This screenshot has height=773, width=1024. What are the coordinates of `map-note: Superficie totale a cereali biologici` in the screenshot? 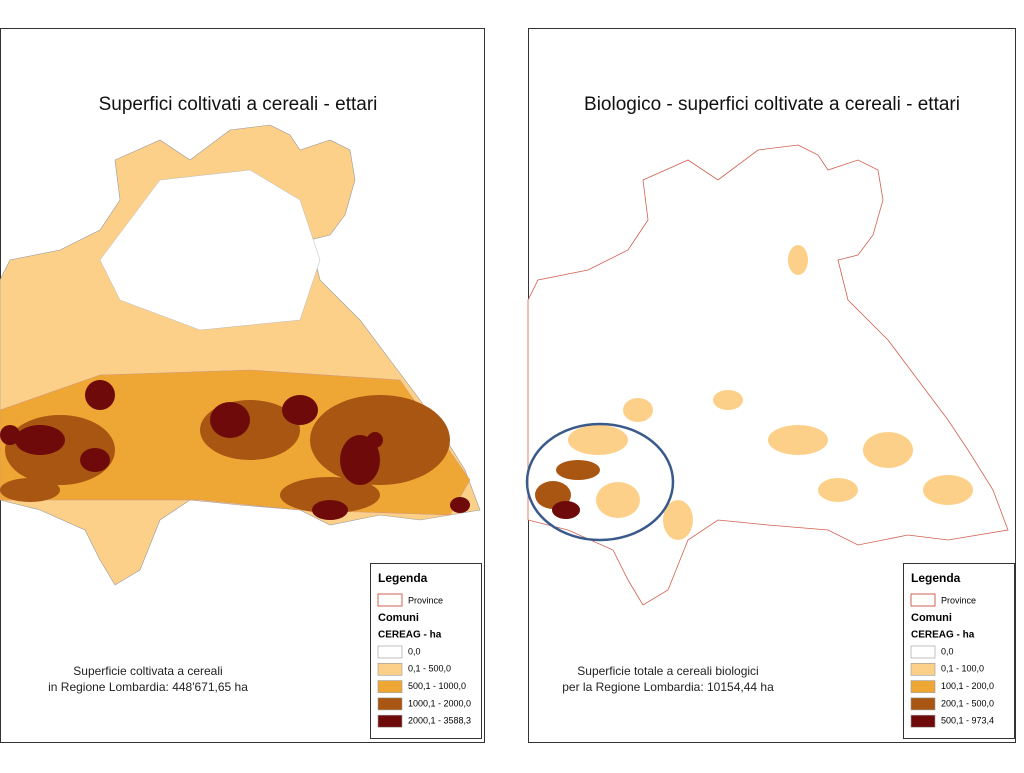 It's located at (667, 671).